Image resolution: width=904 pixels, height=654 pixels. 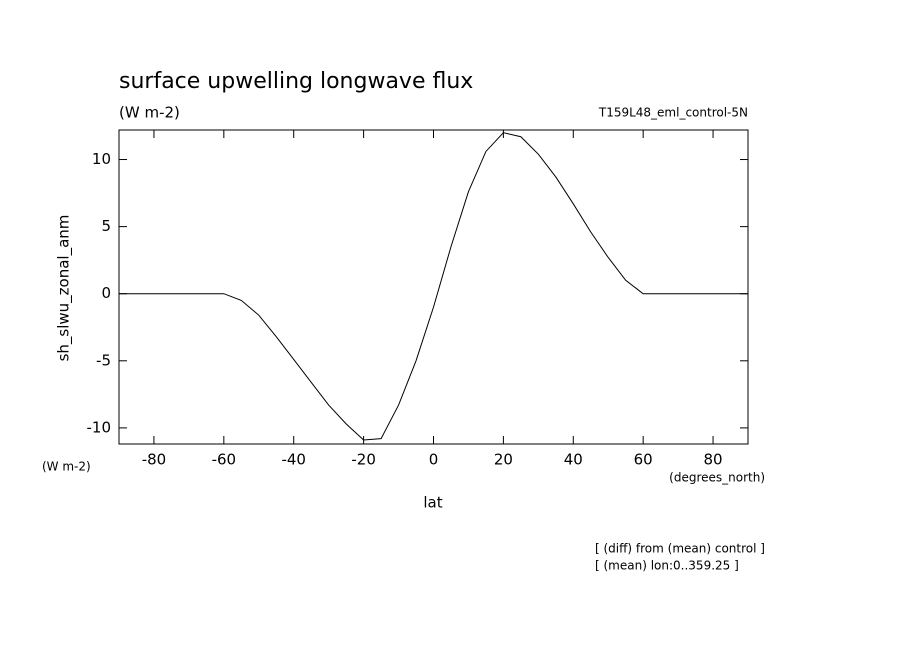 What do you see at coordinates (643, 460) in the screenshot?
I see `x-tick-label: 60` at bounding box center [643, 460].